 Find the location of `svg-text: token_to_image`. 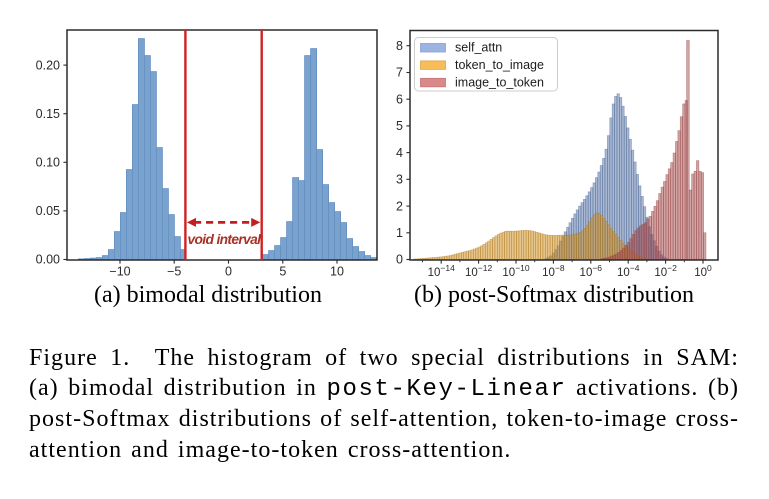

svg-text: token_to_image is located at coordinates (499, 65).